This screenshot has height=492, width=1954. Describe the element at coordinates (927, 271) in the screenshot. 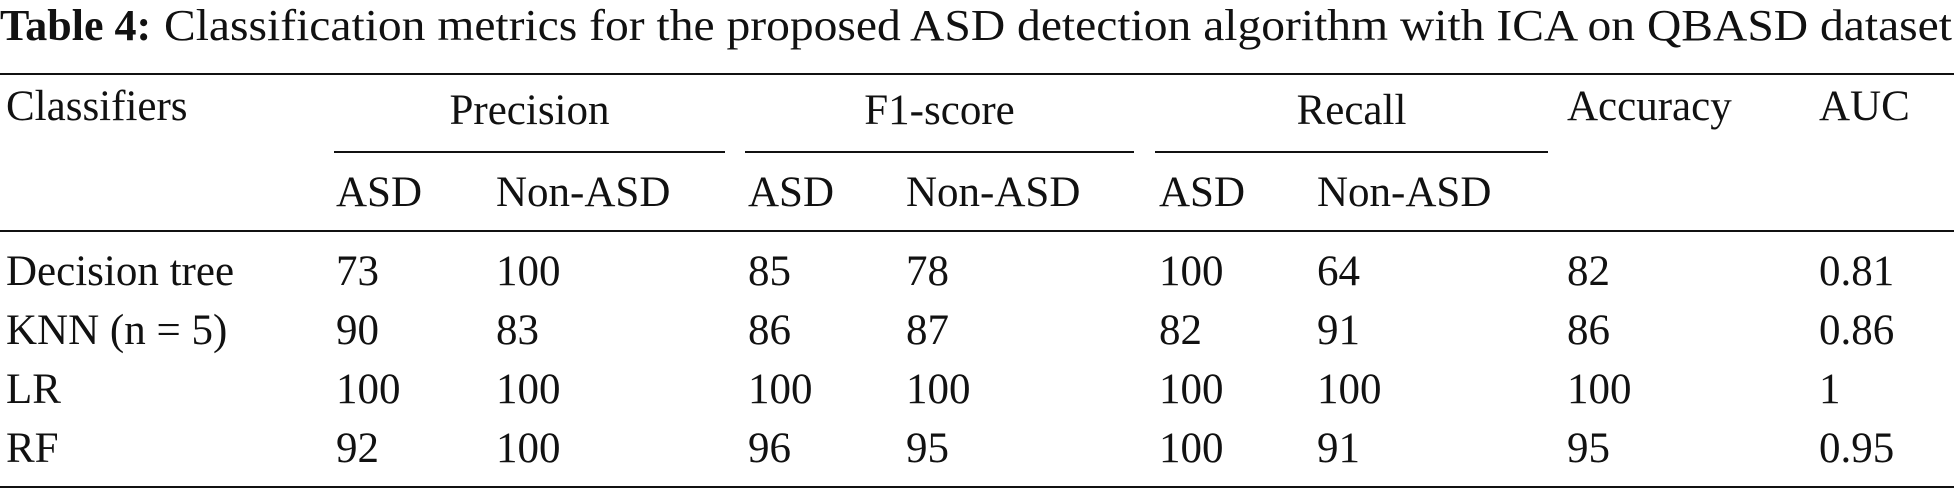

I see `table-cell: 78` at that location.